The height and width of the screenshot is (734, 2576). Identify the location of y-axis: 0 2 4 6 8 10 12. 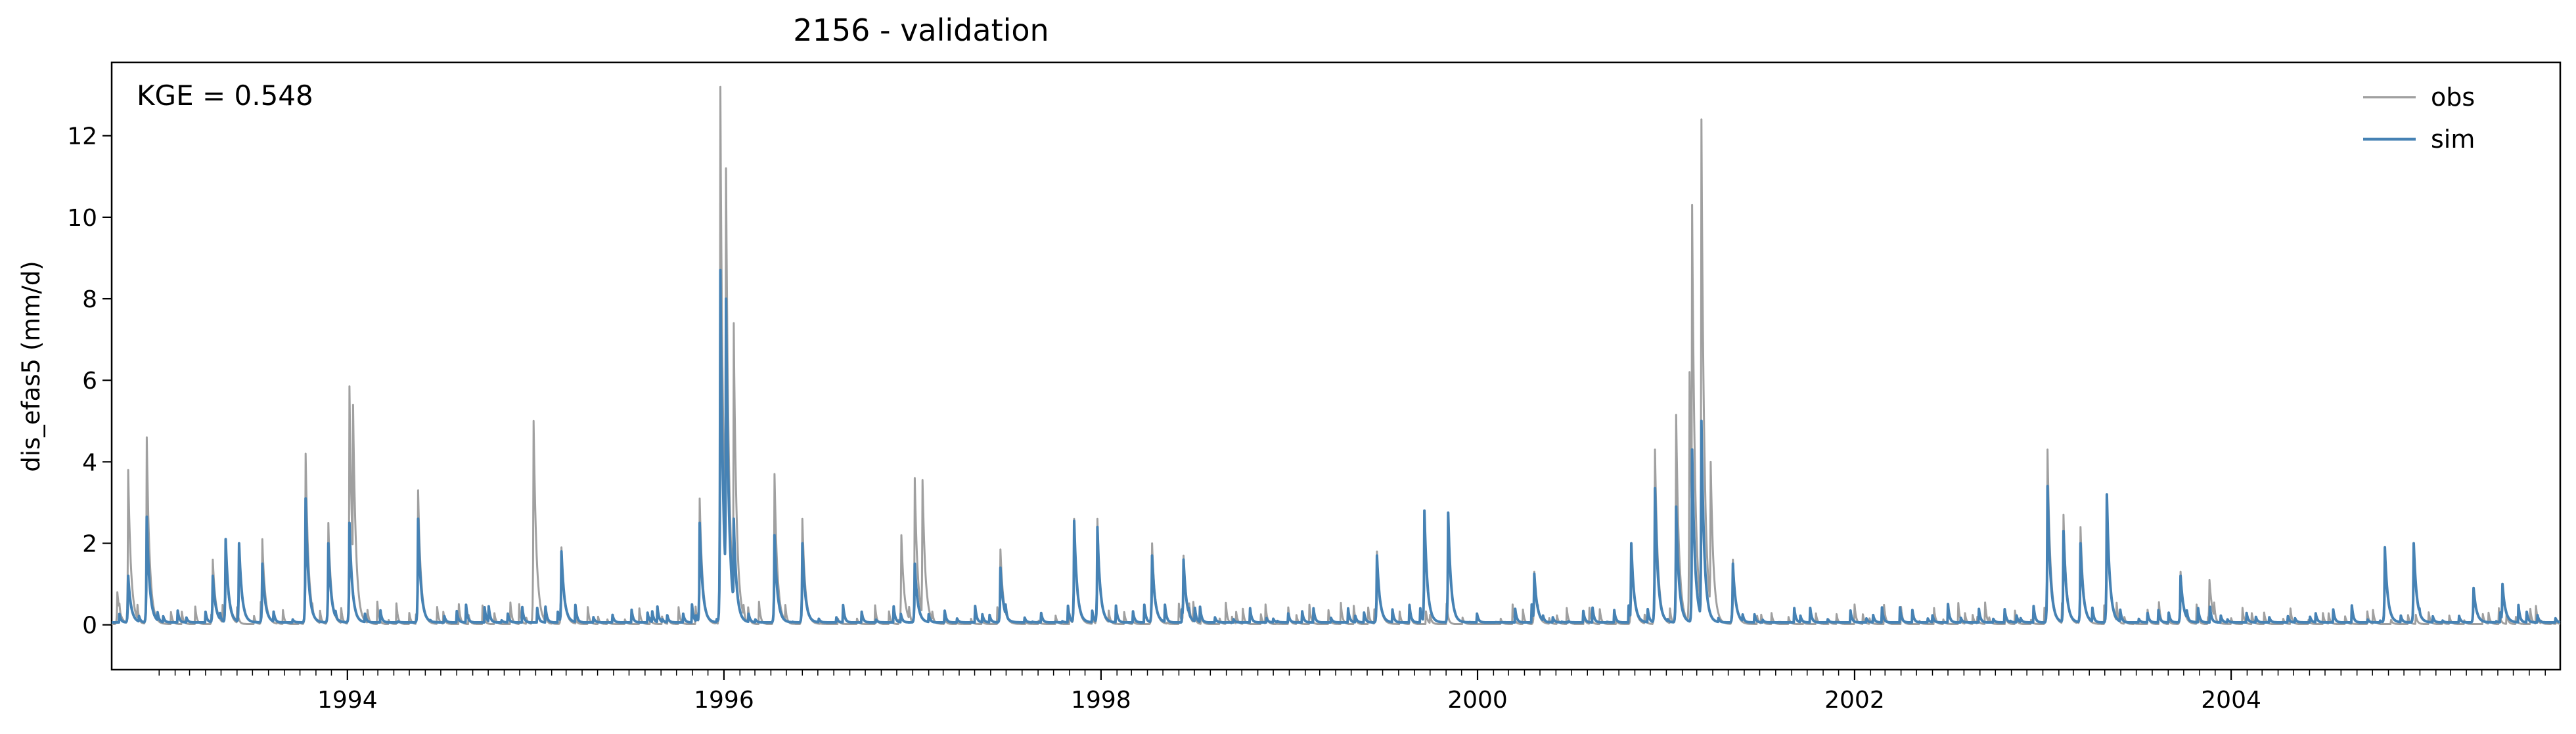
(89, 381).